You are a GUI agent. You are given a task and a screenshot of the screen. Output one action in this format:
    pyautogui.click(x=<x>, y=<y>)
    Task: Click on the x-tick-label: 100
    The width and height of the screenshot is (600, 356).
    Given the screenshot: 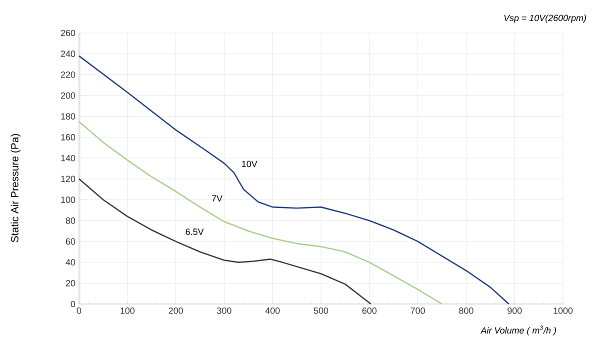 What is the action you would take?
    pyautogui.click(x=127, y=311)
    